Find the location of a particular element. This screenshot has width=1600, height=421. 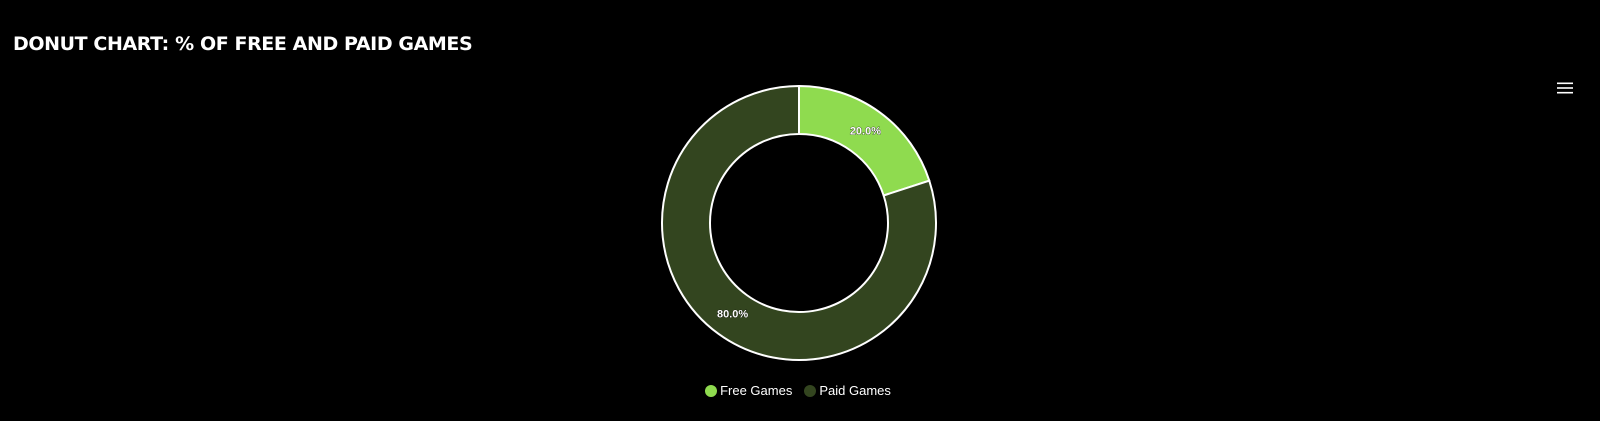

legend-marker-free-games is located at coordinates (711, 390).